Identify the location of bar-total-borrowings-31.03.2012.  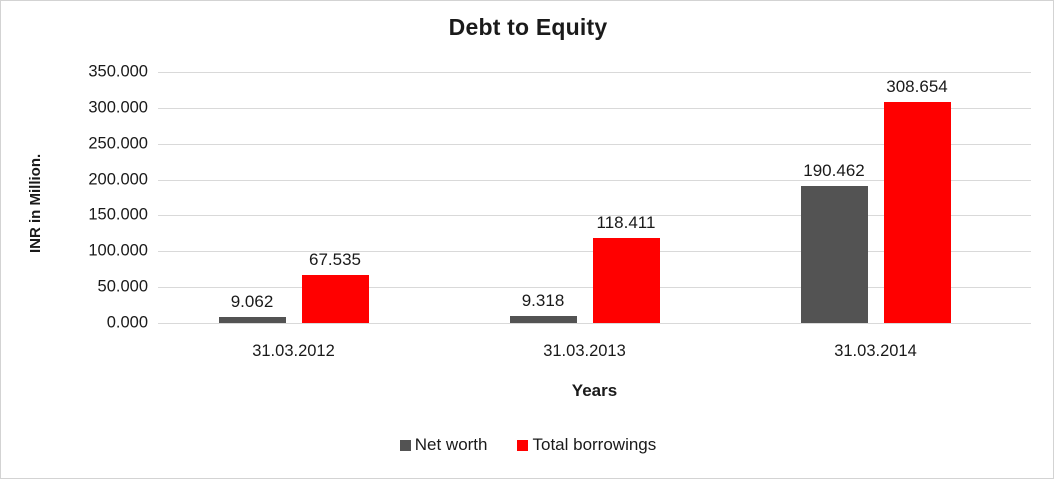
(335, 298).